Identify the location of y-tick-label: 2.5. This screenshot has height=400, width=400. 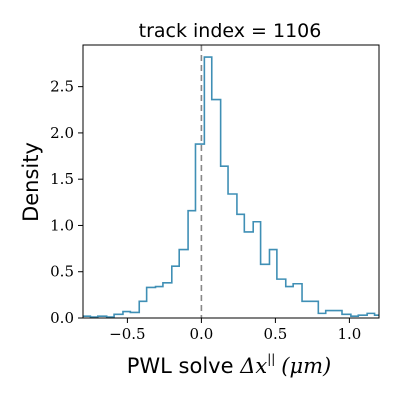
(62, 87).